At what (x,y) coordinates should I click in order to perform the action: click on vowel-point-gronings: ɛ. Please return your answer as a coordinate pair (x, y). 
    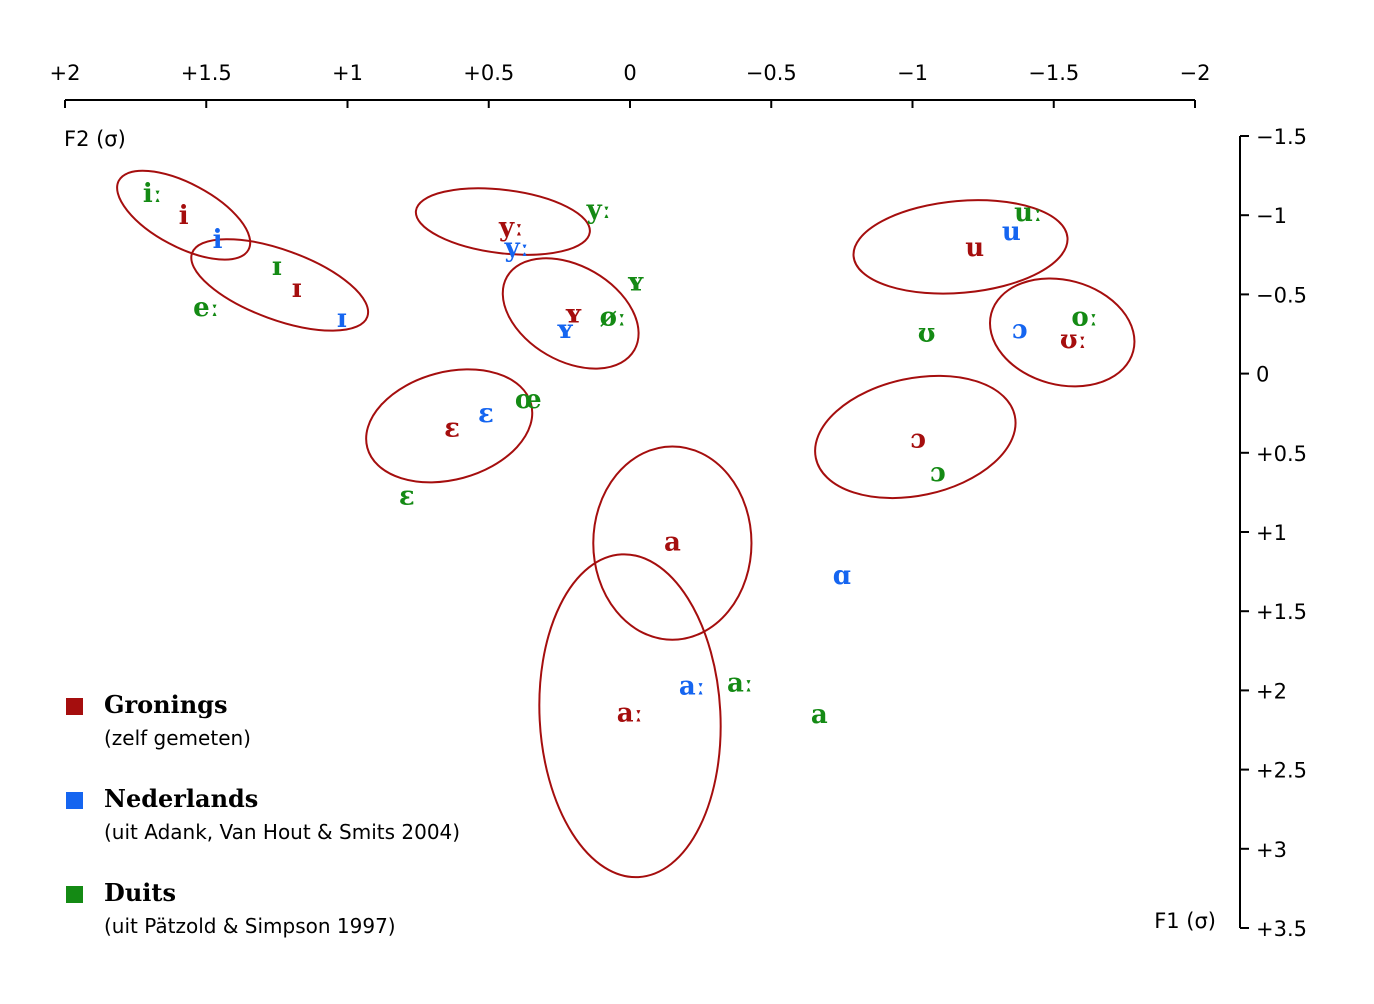
    Looking at the image, I should click on (452, 428).